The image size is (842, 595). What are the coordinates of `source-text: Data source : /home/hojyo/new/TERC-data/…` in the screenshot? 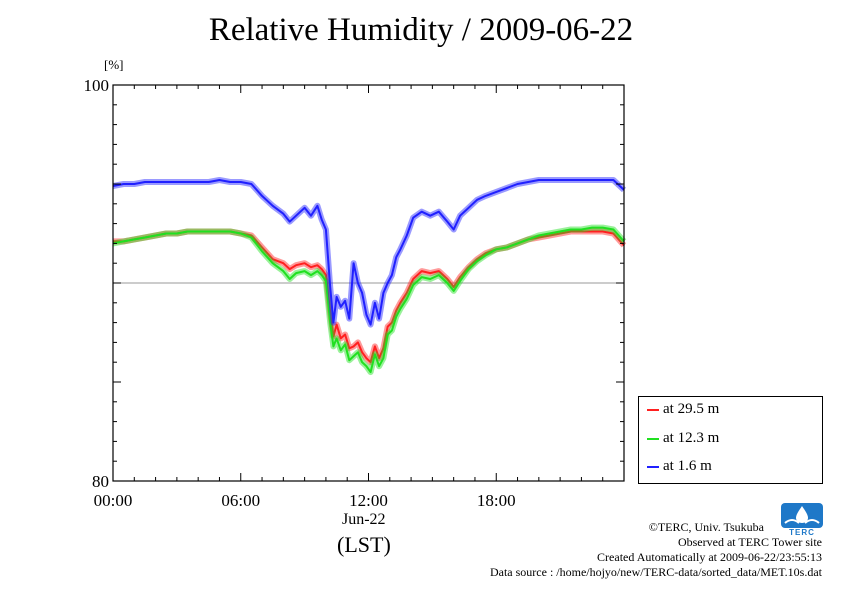 It's located at (655, 572).